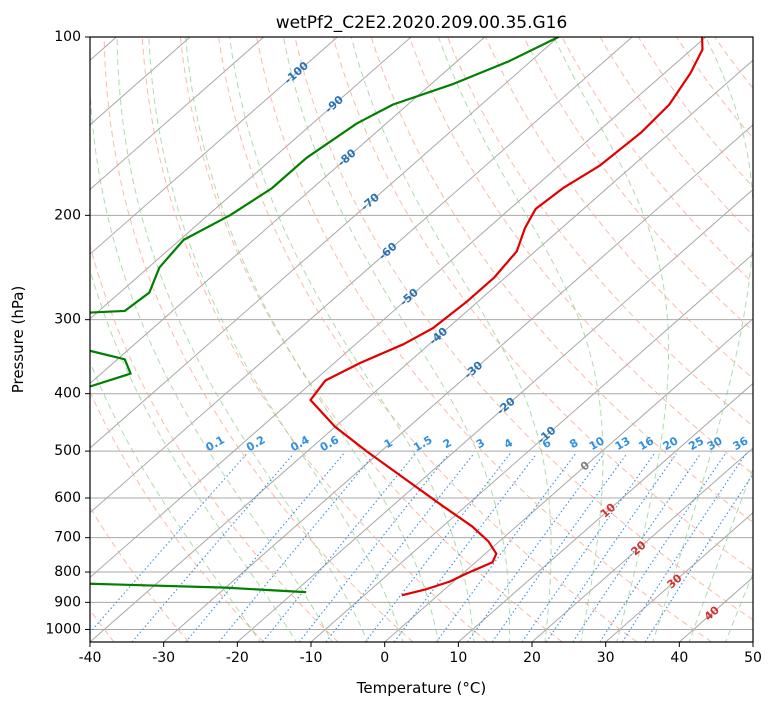 The width and height of the screenshot is (775, 712). Describe the element at coordinates (384, 658) in the screenshot. I see `x-tick-label: 0` at that location.